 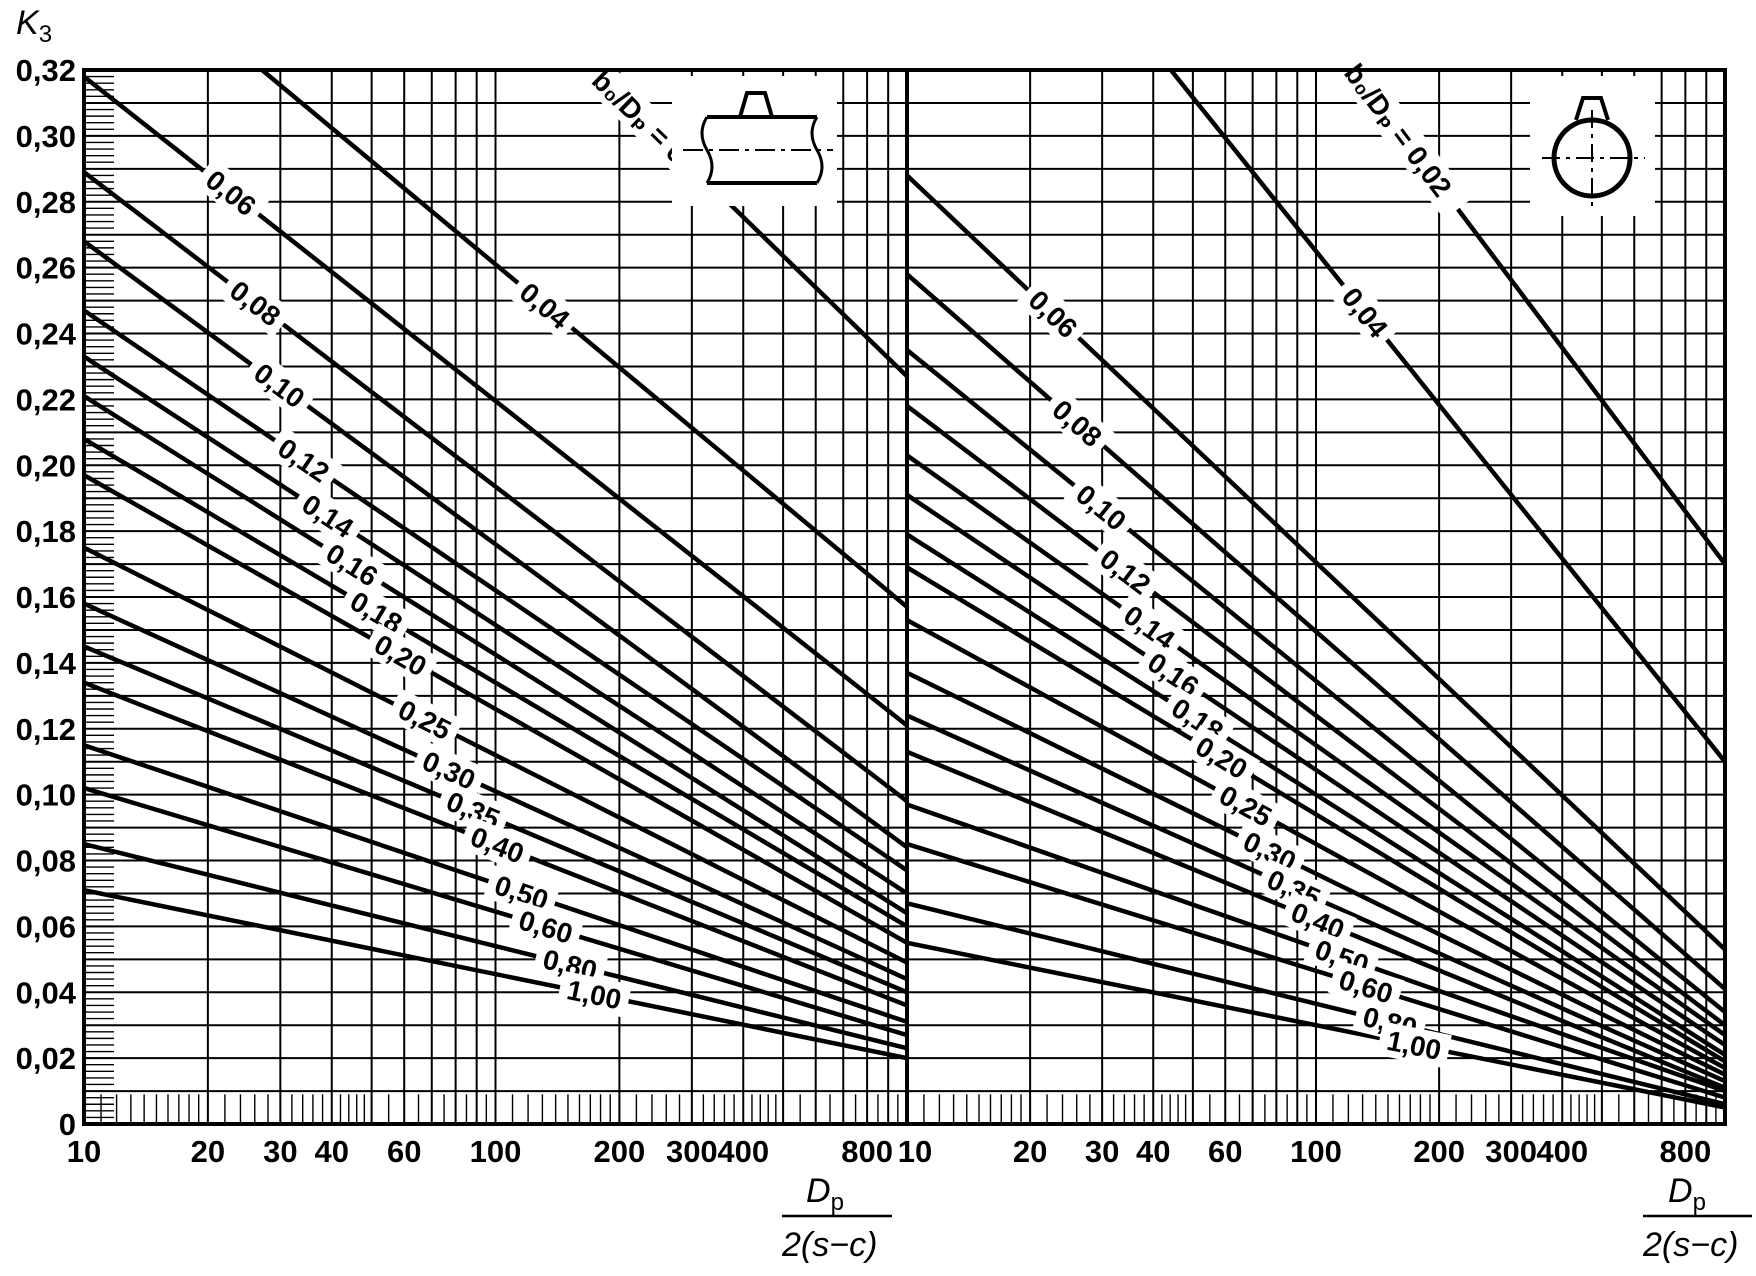 I want to click on x-tick-label: 20, so click(x=1030, y=1151).